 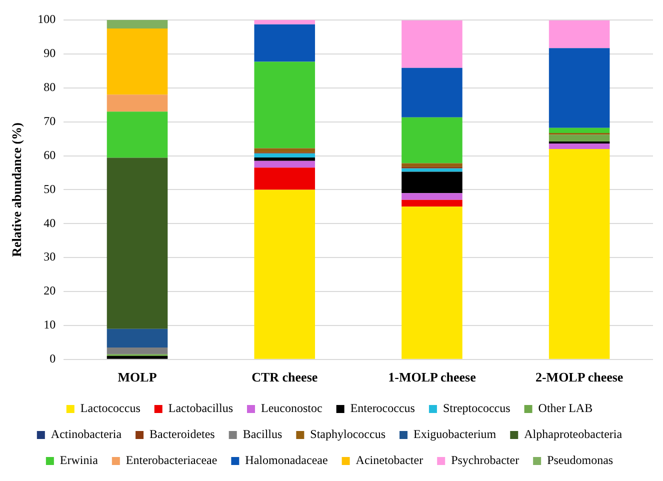 What do you see at coordinates (137, 377) in the screenshot?
I see `x-tick-label: MOLP` at bounding box center [137, 377].